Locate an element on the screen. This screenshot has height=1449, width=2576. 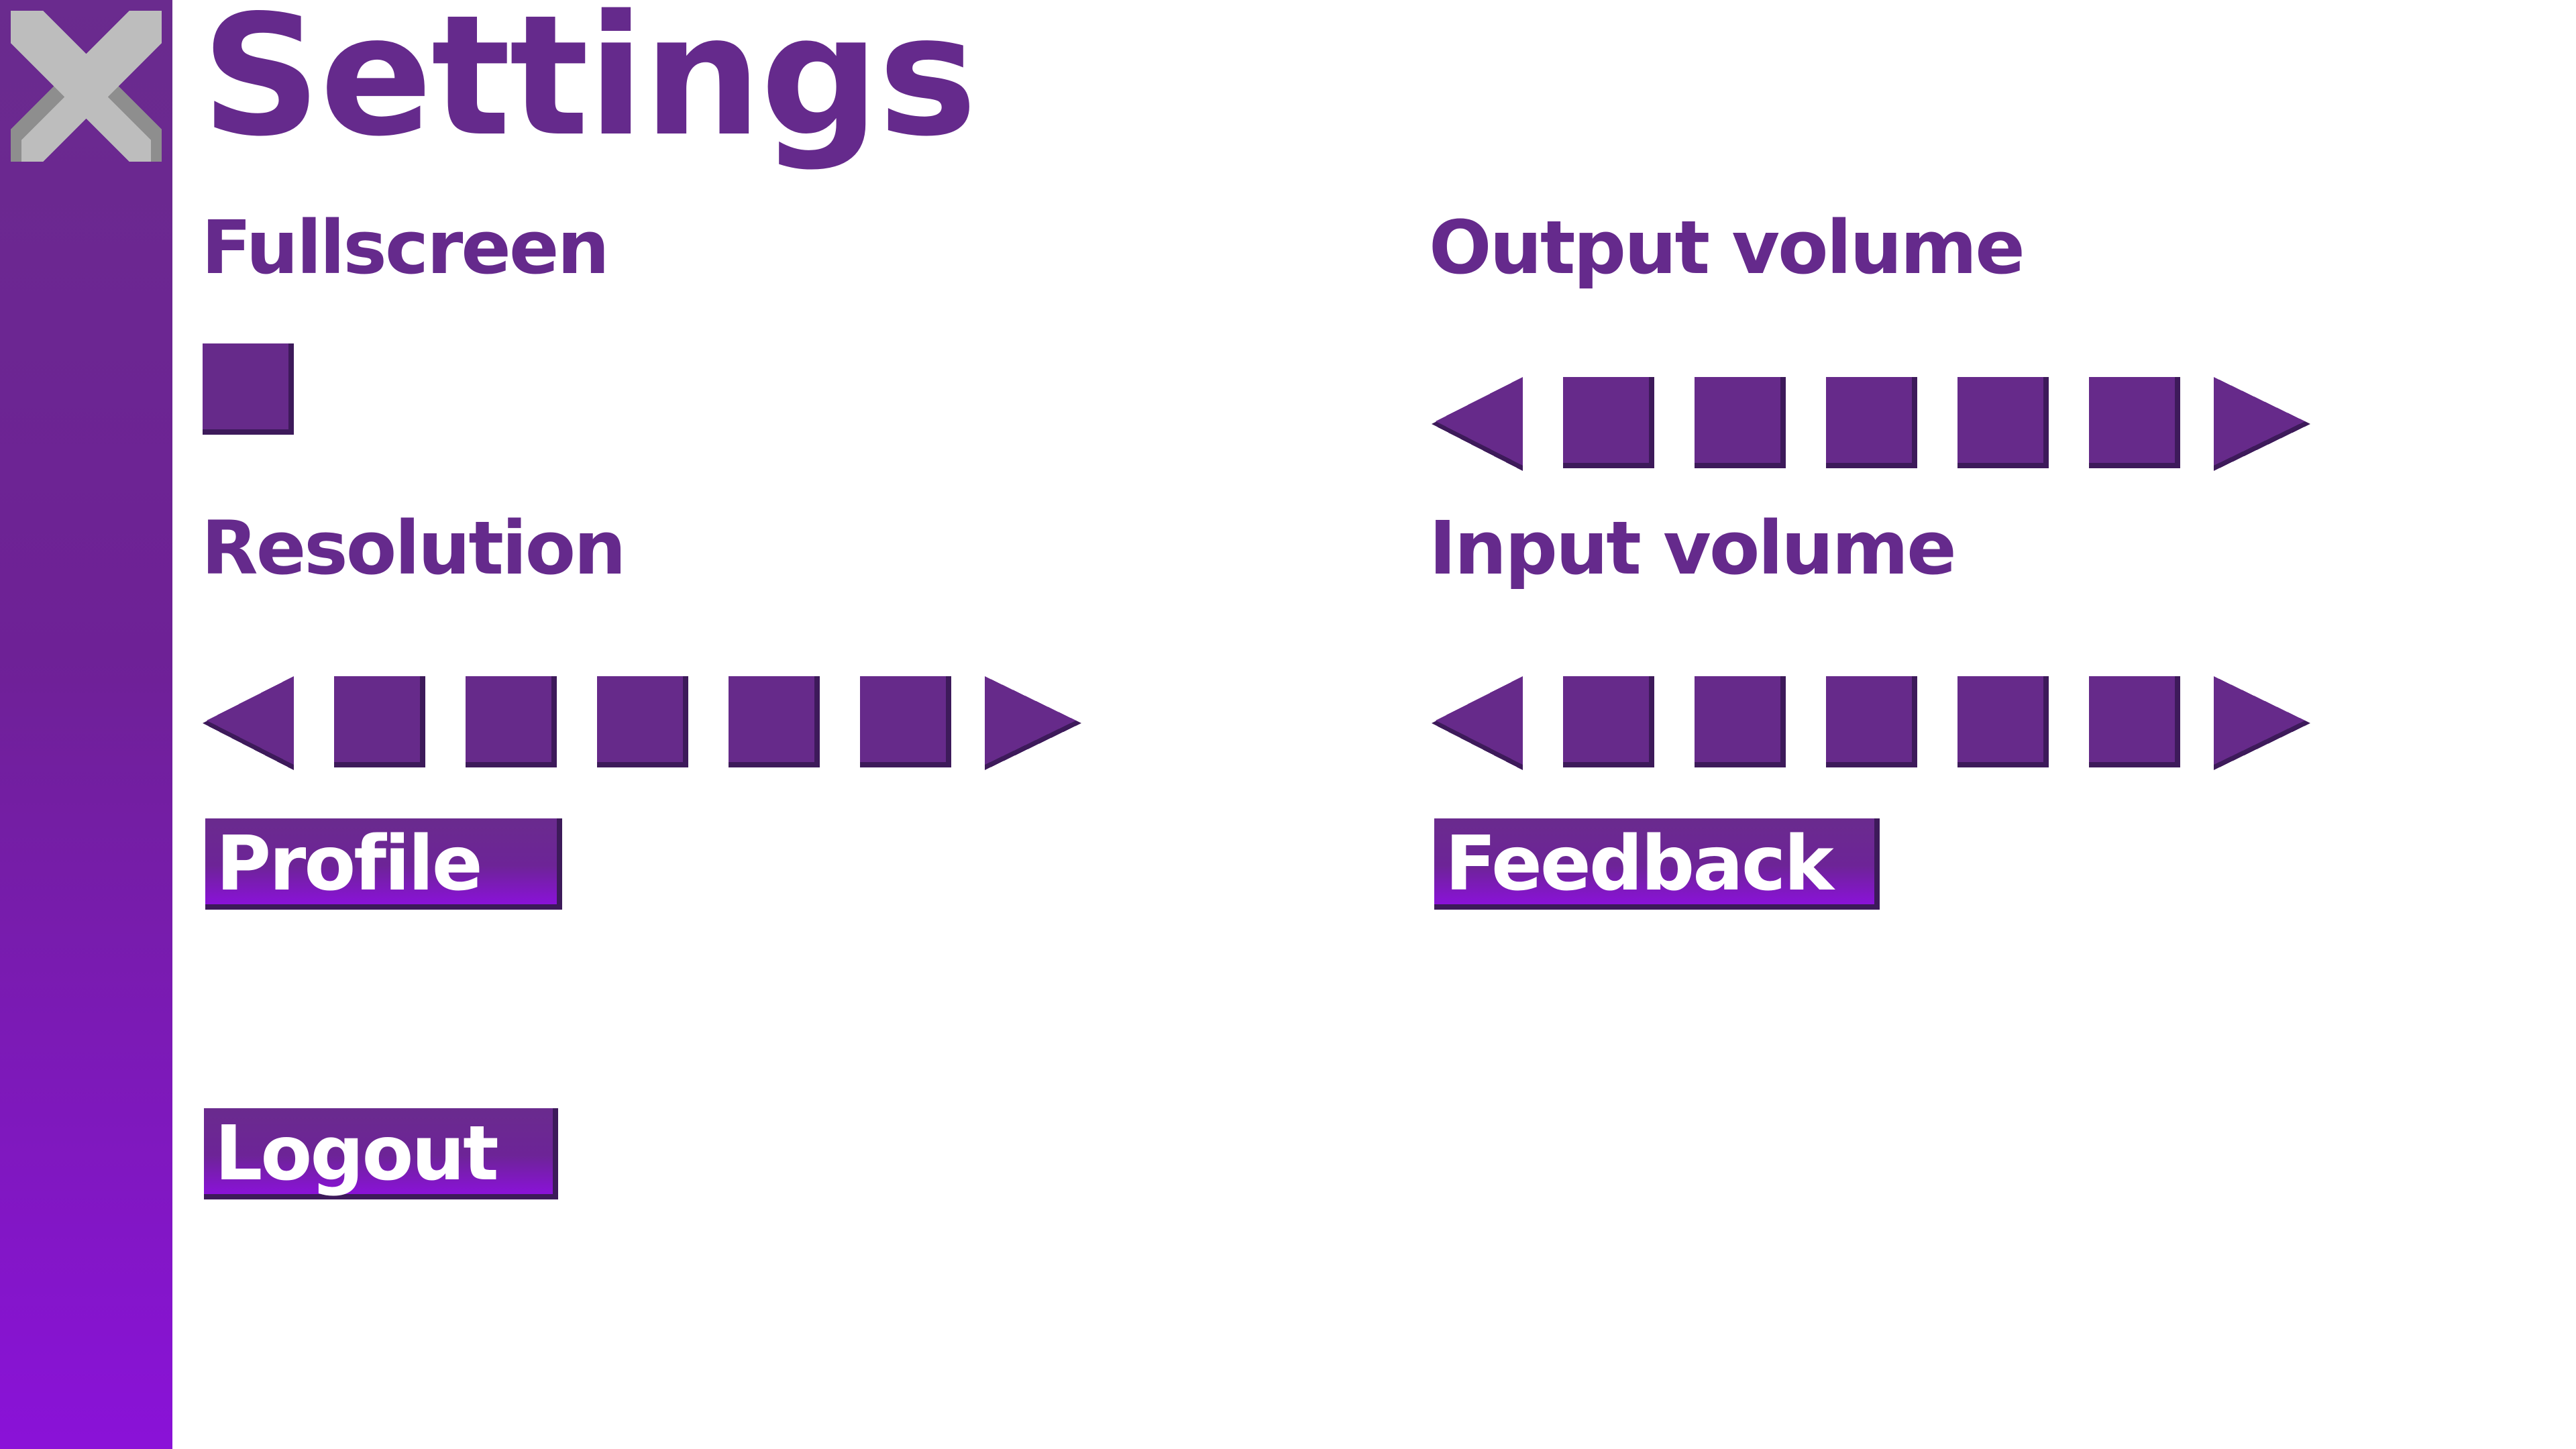
close-x-icon is located at coordinates (86, 86).